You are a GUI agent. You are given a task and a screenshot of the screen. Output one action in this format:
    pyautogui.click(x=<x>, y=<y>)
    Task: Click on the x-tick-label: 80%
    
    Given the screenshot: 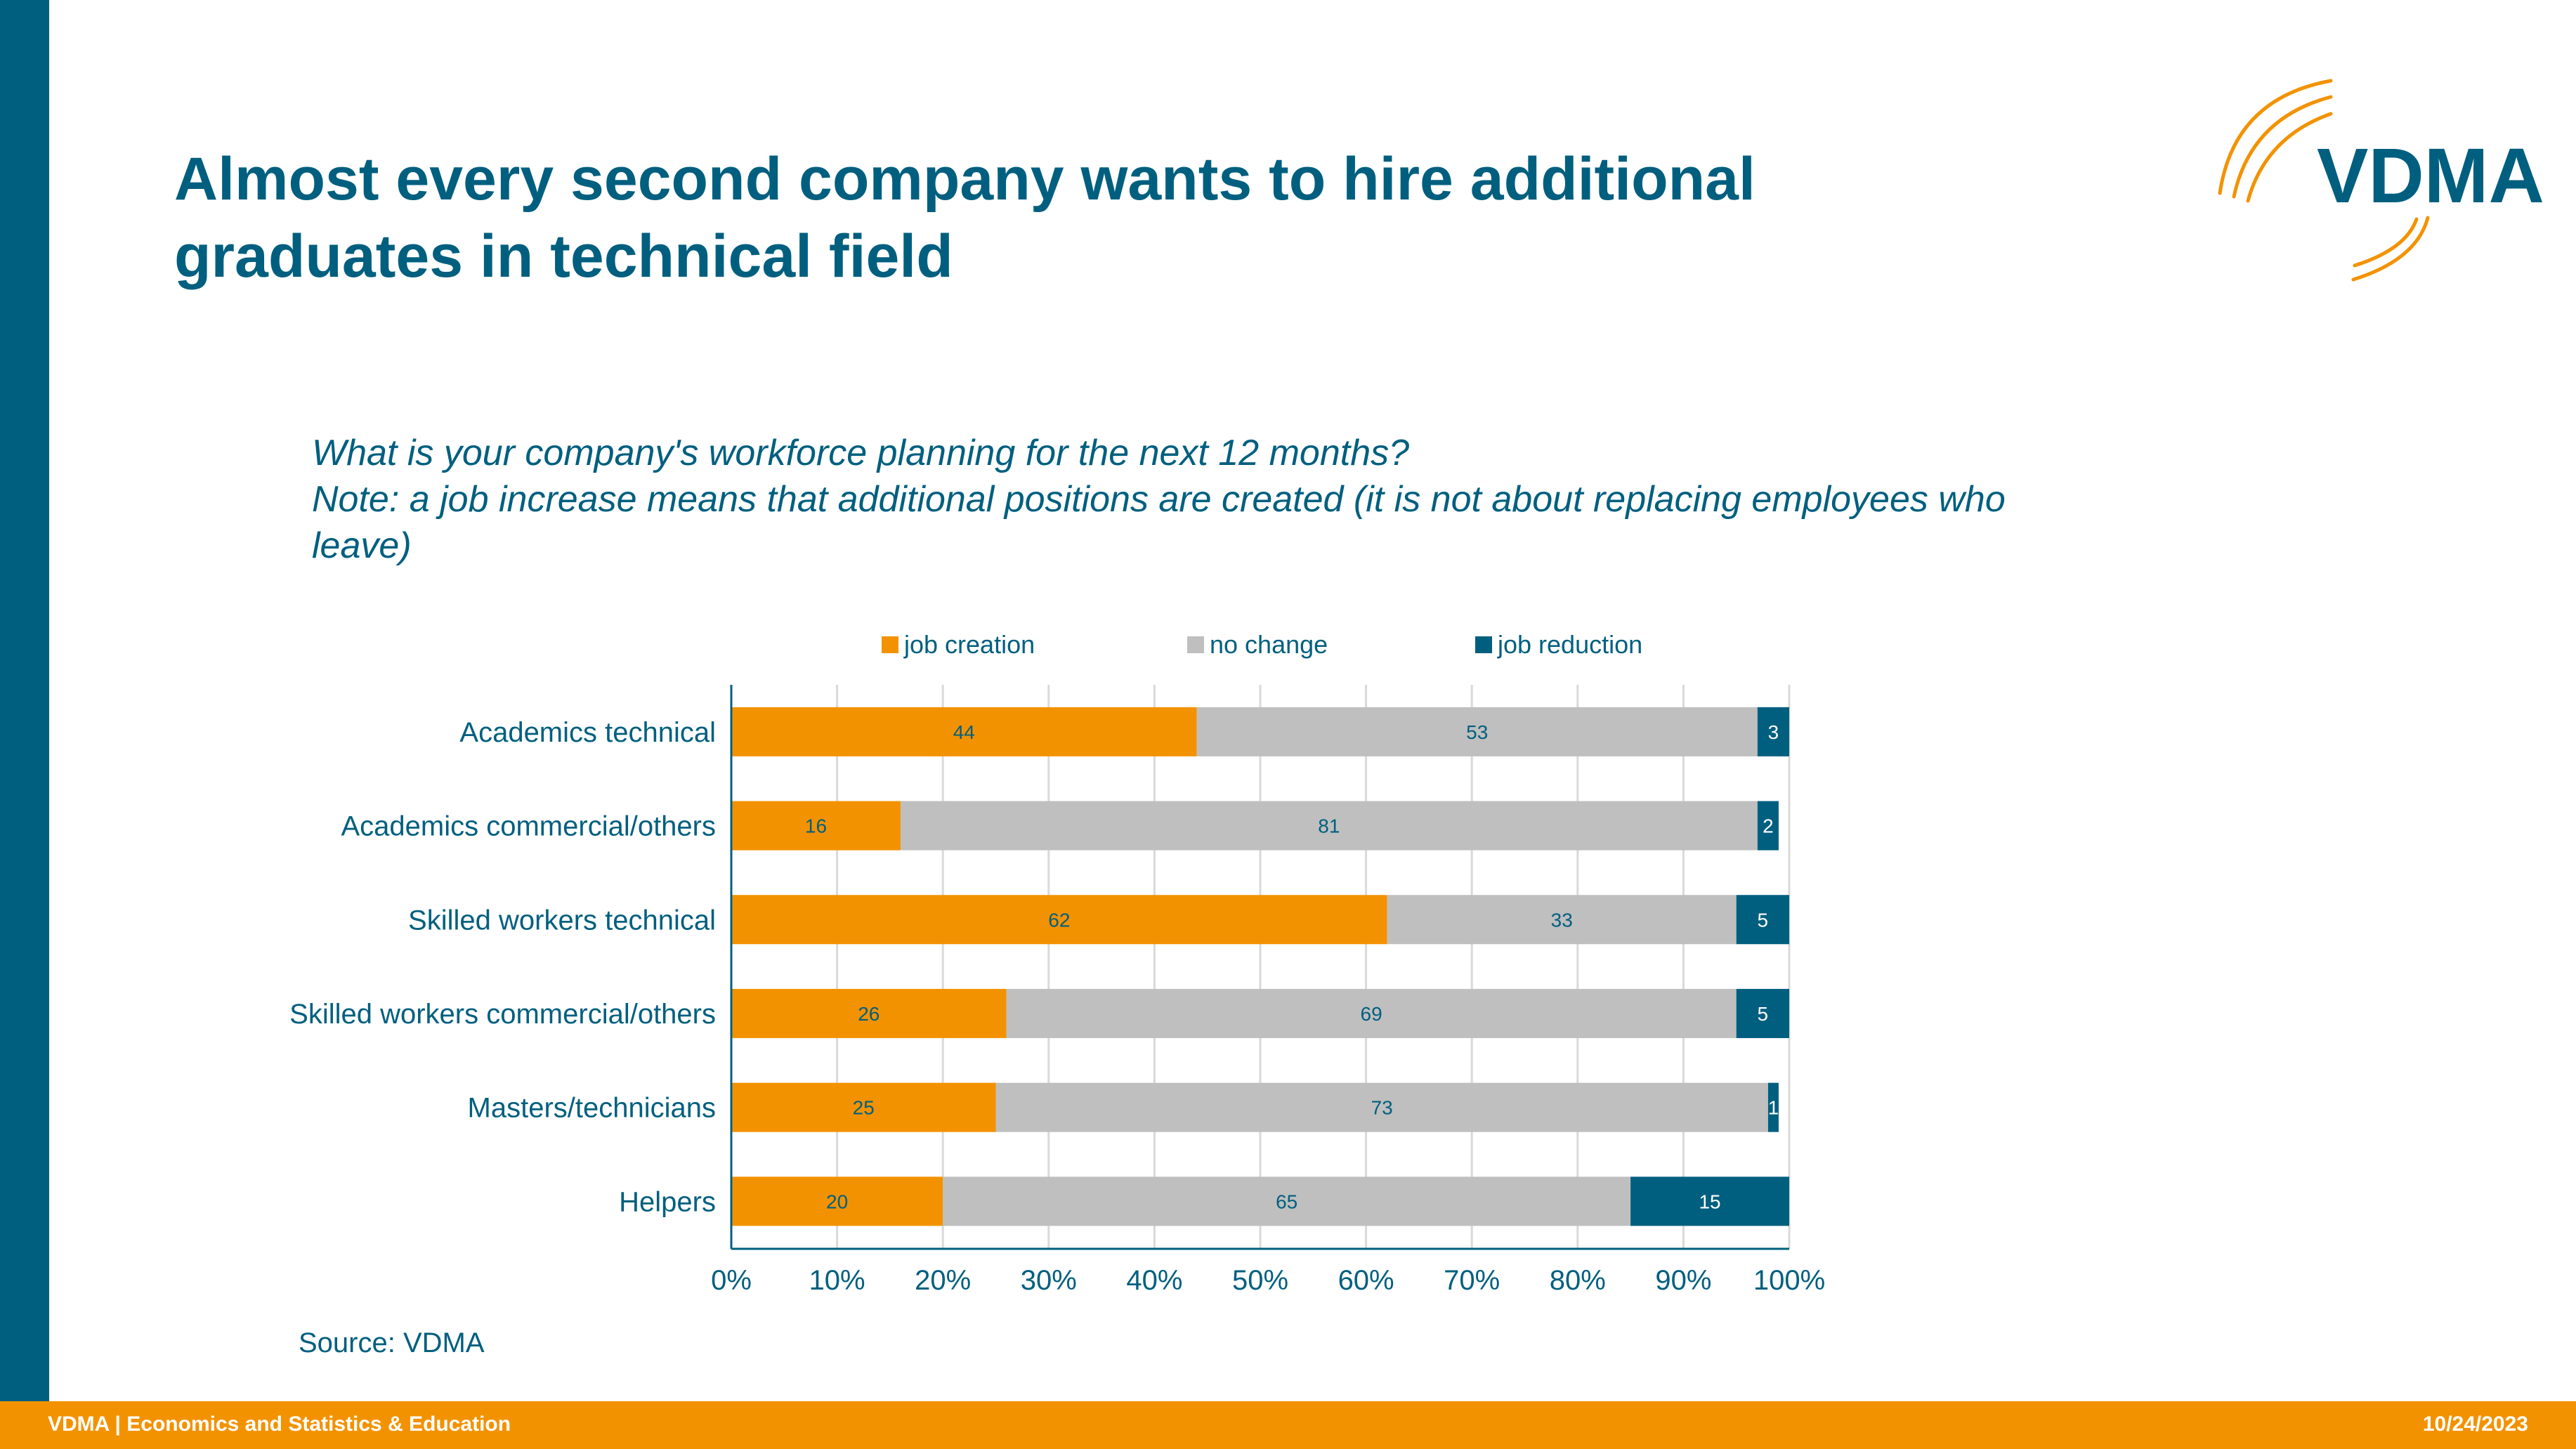 What is the action you would take?
    pyautogui.click(x=1578, y=1280)
    